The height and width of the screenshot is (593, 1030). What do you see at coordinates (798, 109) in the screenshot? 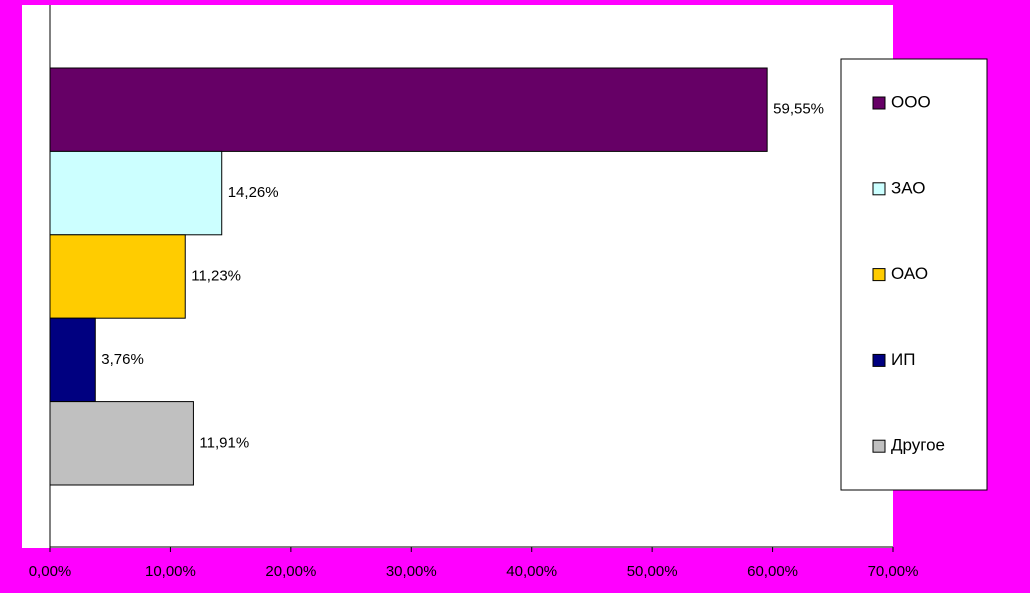
I see `value-label: 59,55%` at bounding box center [798, 109].